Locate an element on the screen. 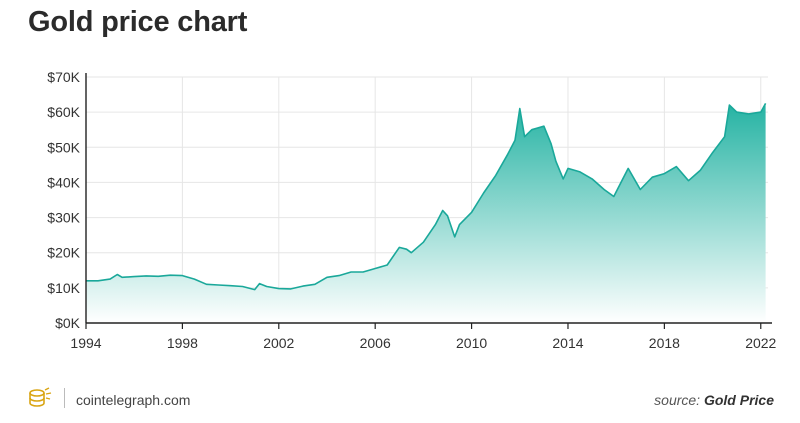  y-tick-label: $40K is located at coordinates (63, 182).